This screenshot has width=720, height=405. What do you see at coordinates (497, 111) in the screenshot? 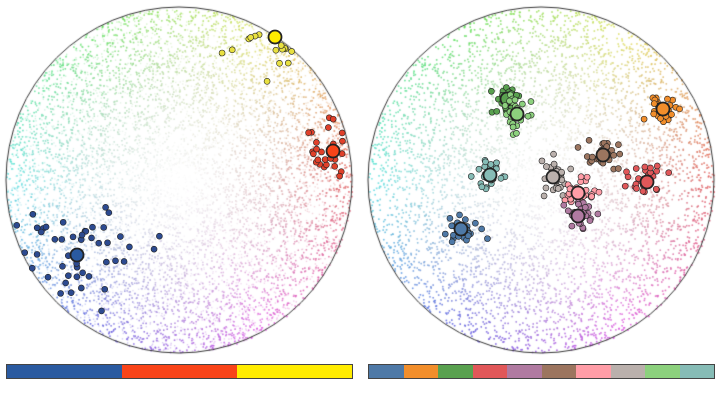
I see `green-cluster-point` at bounding box center [497, 111].